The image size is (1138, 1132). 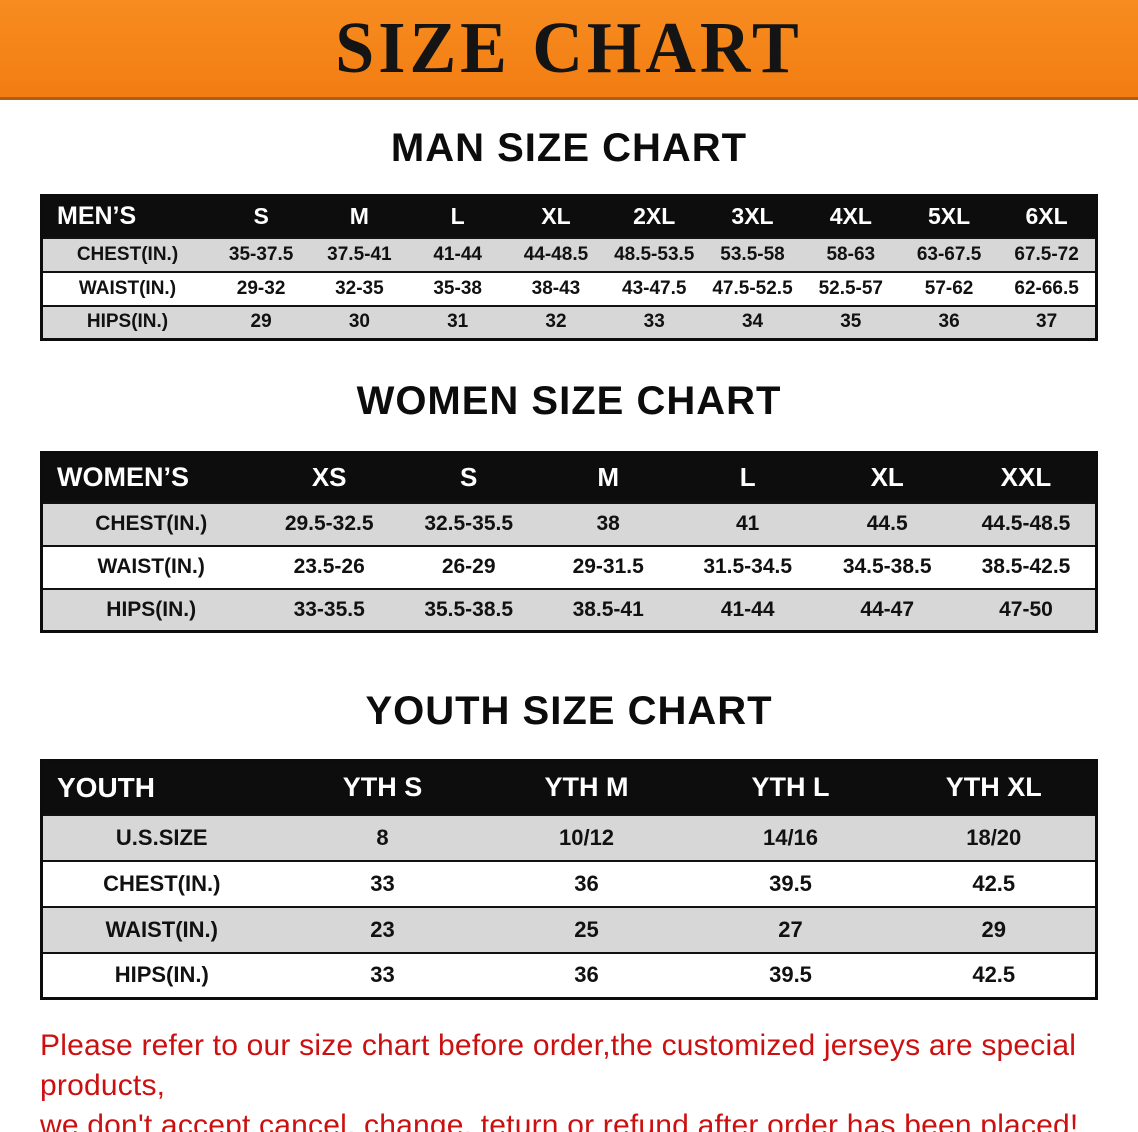 What do you see at coordinates (851, 288) in the screenshot?
I see `size-value-cell: 52.5-57` at bounding box center [851, 288].